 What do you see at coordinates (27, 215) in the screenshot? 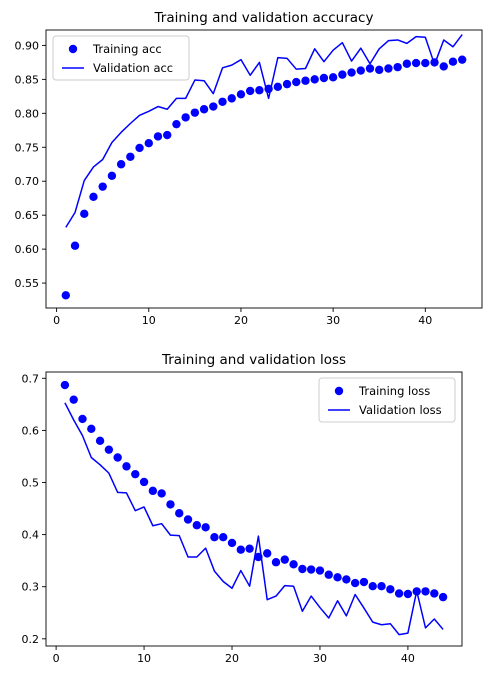
I see `acc-y-tick-label: 0.65` at bounding box center [27, 215].